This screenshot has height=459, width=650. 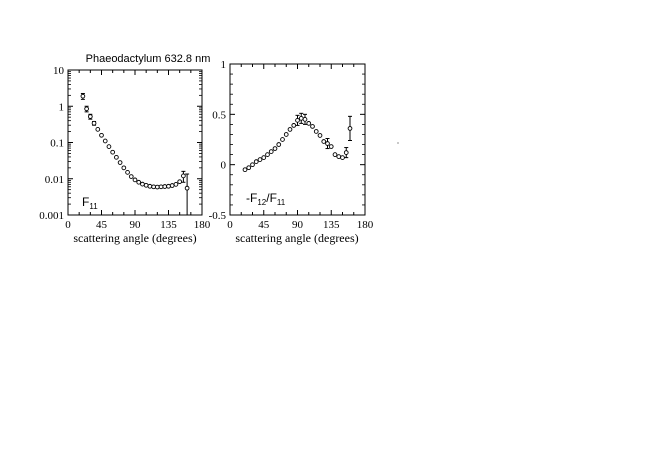 What do you see at coordinates (297, 142) in the screenshot?
I see `f12-marks` at bounding box center [297, 142].